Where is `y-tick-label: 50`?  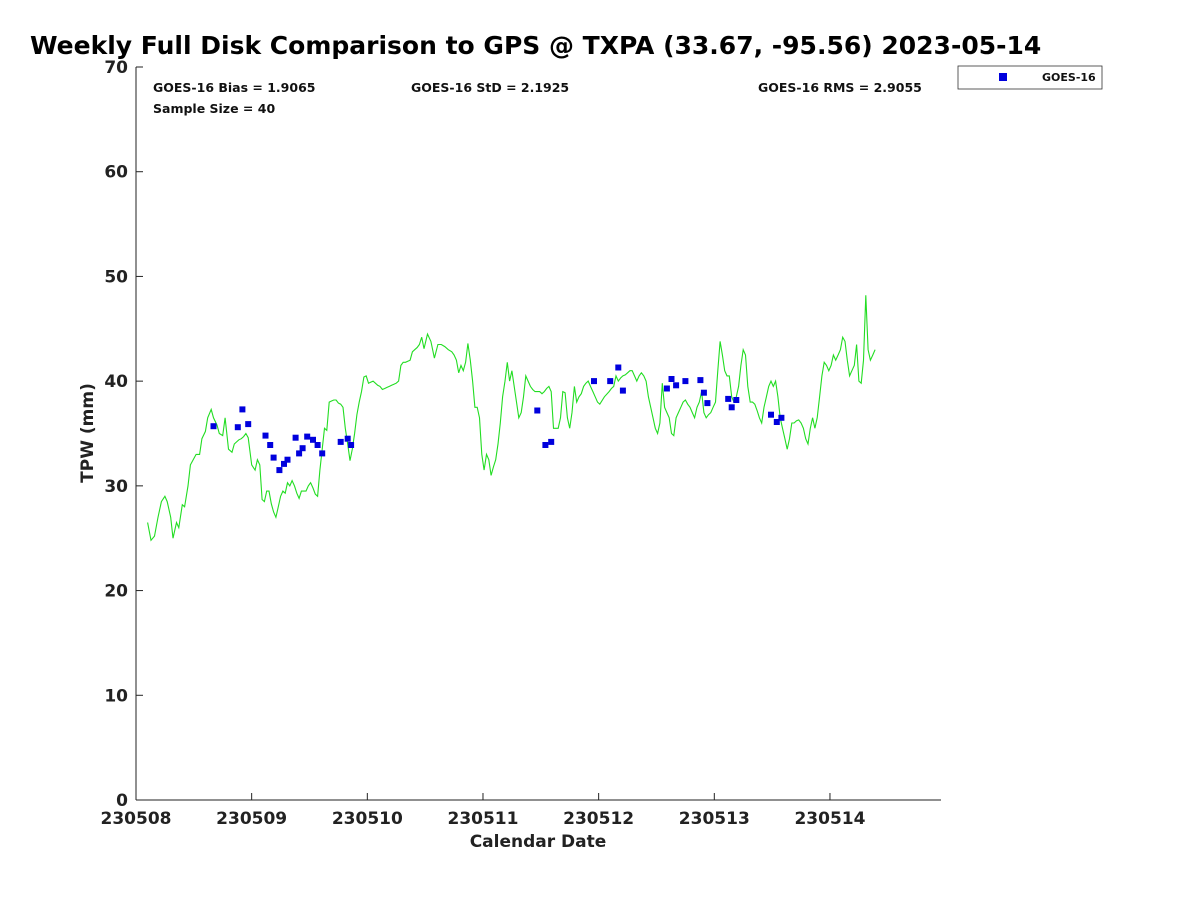 y-tick-label: 50 is located at coordinates (116, 277).